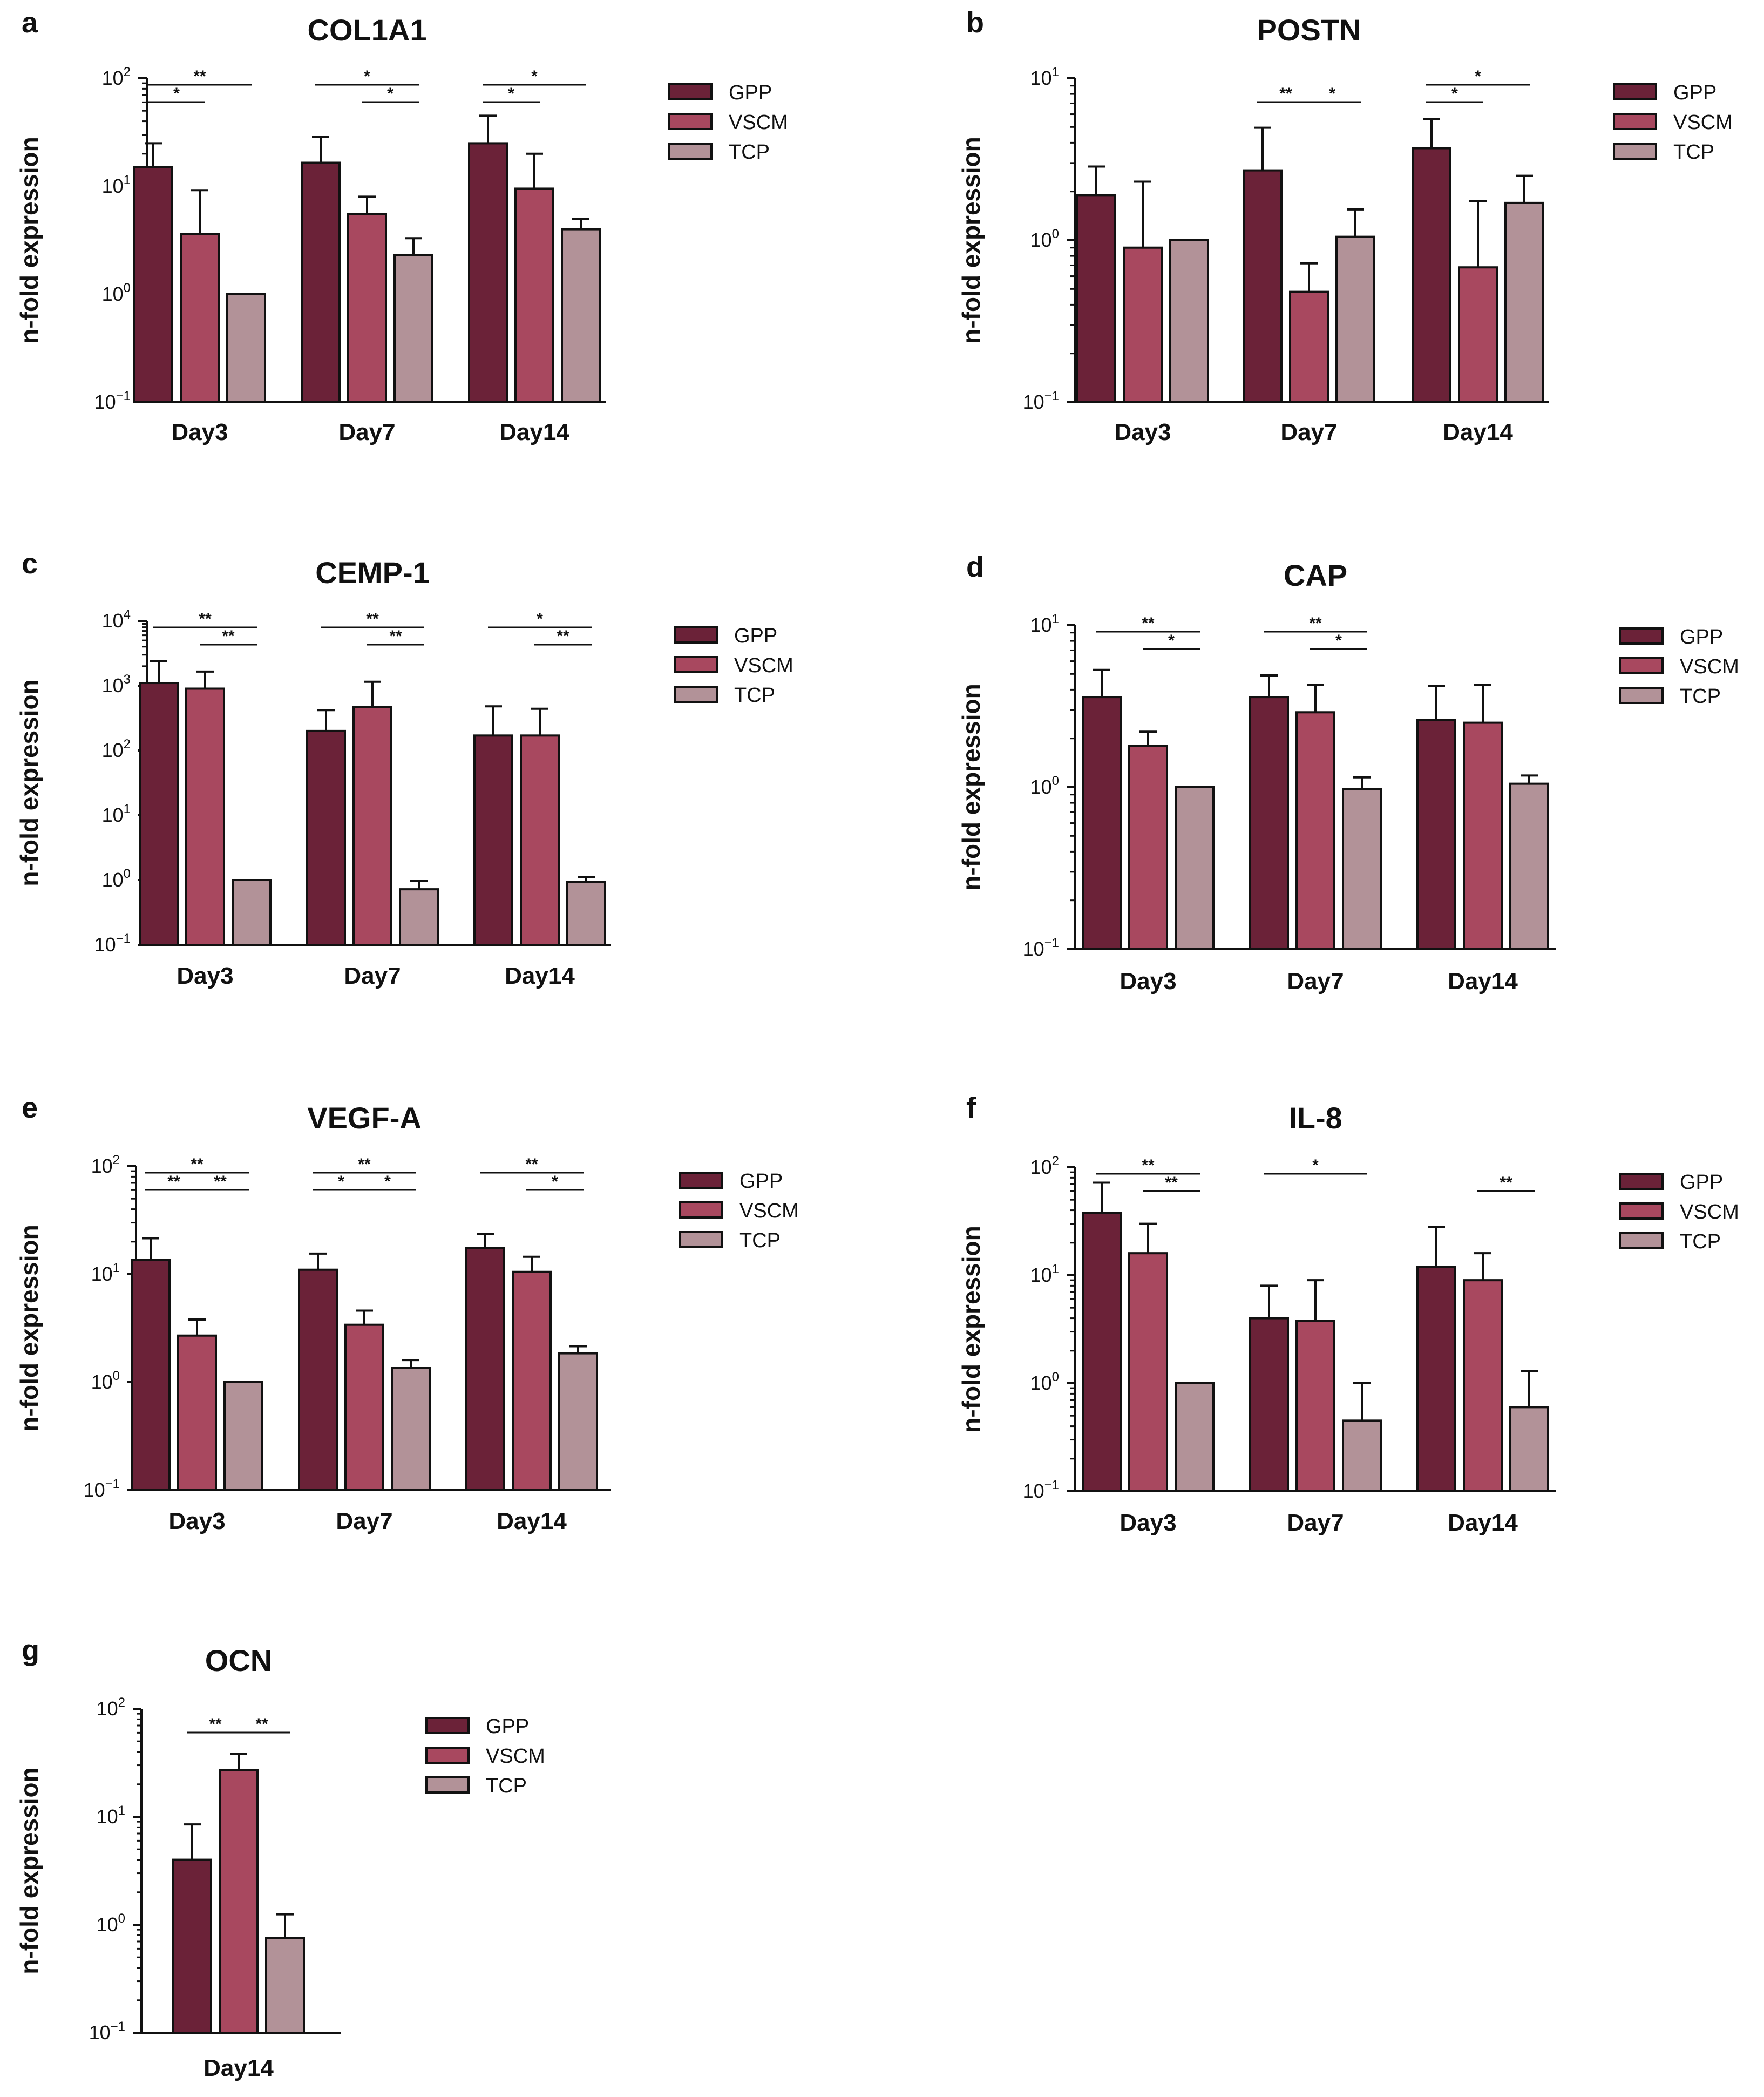 The width and height of the screenshot is (1764, 2097). What do you see at coordinates (116, 684) in the screenshot?
I see `y-tick-label: 10³` at bounding box center [116, 684].